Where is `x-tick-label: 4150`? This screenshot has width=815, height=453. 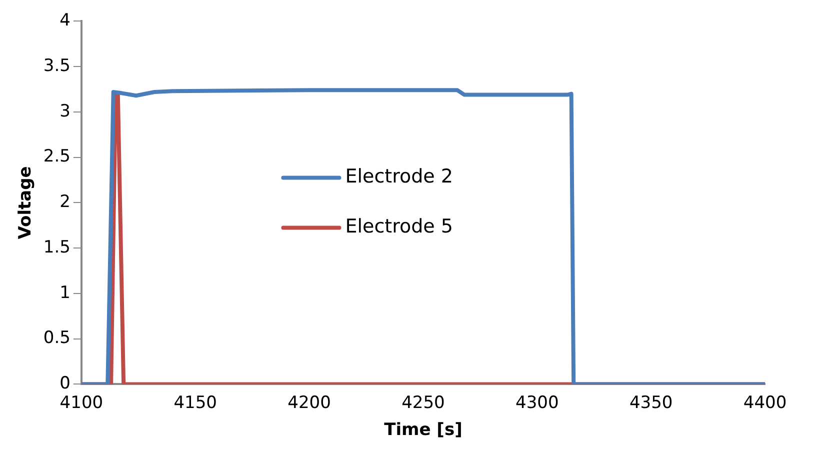 x-tick-label: 4150 is located at coordinates (195, 402).